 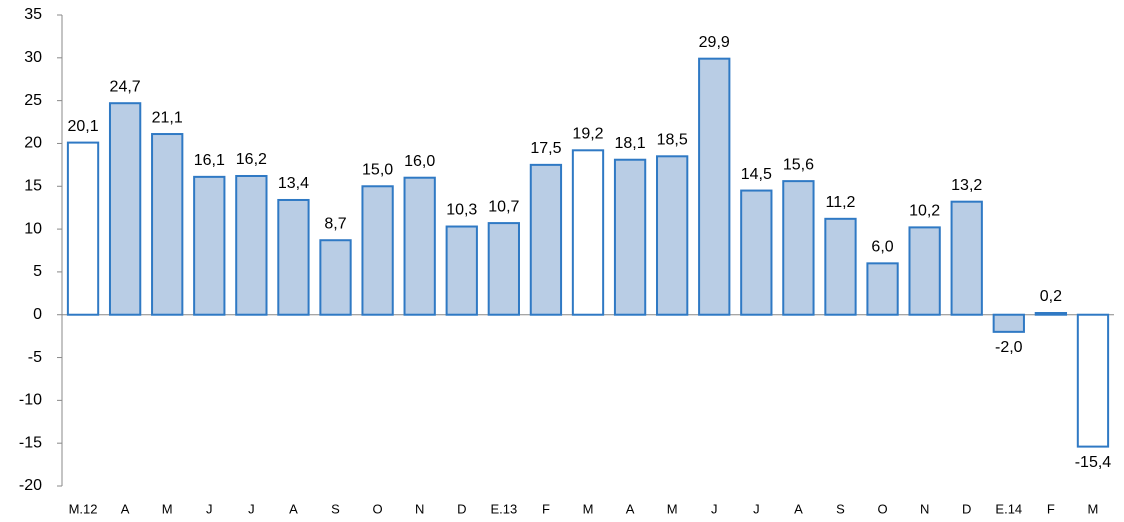 I want to click on value-label: 18,5, so click(x=672, y=140).